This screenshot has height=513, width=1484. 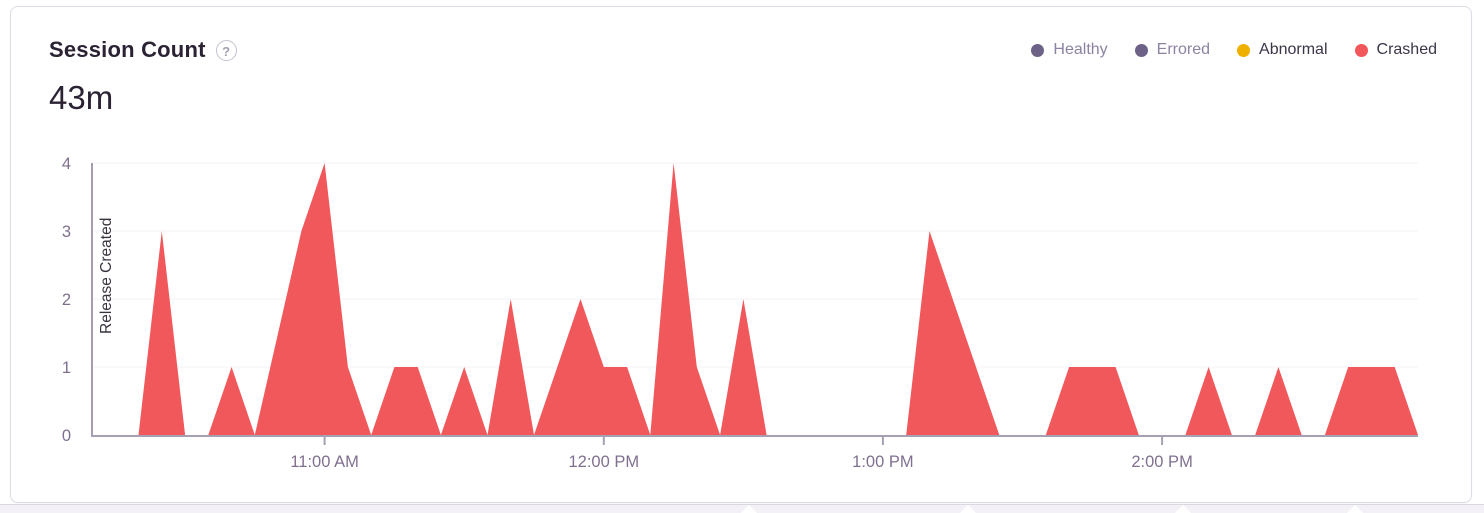 I want to click on session-count-total: 43m, so click(x=81, y=97).